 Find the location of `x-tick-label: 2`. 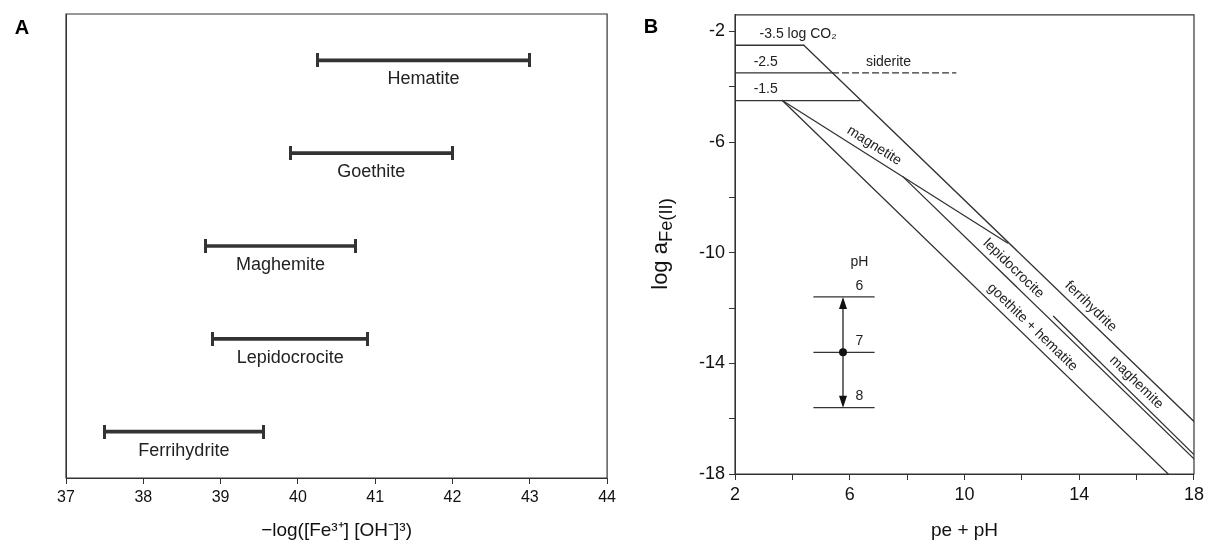

x-tick-label: 2 is located at coordinates (735, 493).